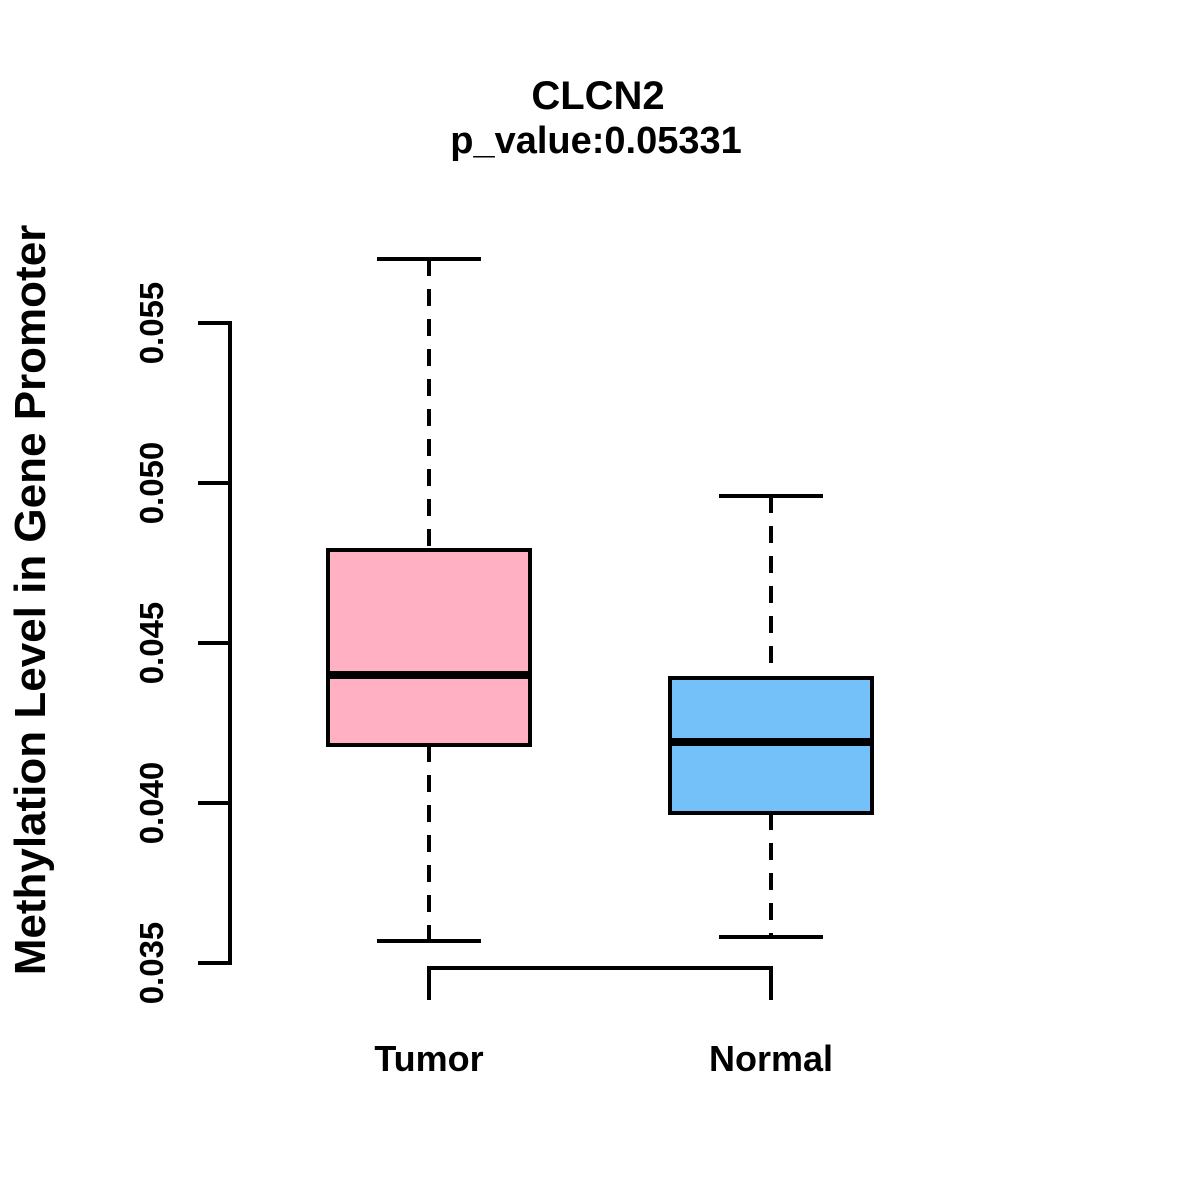 The image size is (1200, 1200). I want to click on whisker-cap-upper-normal, so click(771, 495).